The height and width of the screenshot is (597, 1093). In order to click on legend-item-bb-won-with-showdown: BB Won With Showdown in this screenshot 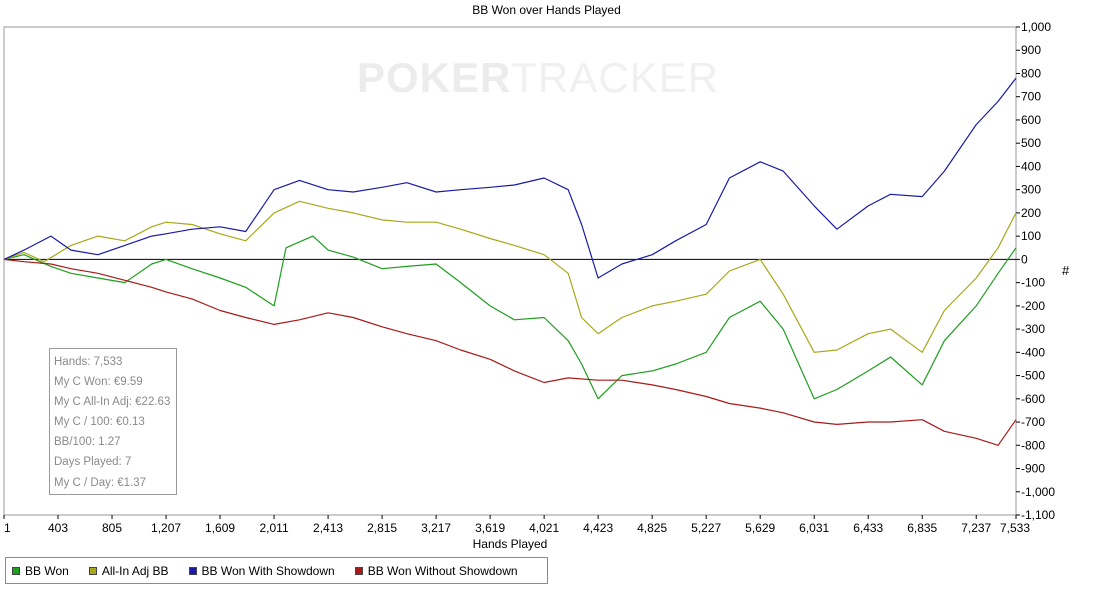, I will do `click(261, 570)`.